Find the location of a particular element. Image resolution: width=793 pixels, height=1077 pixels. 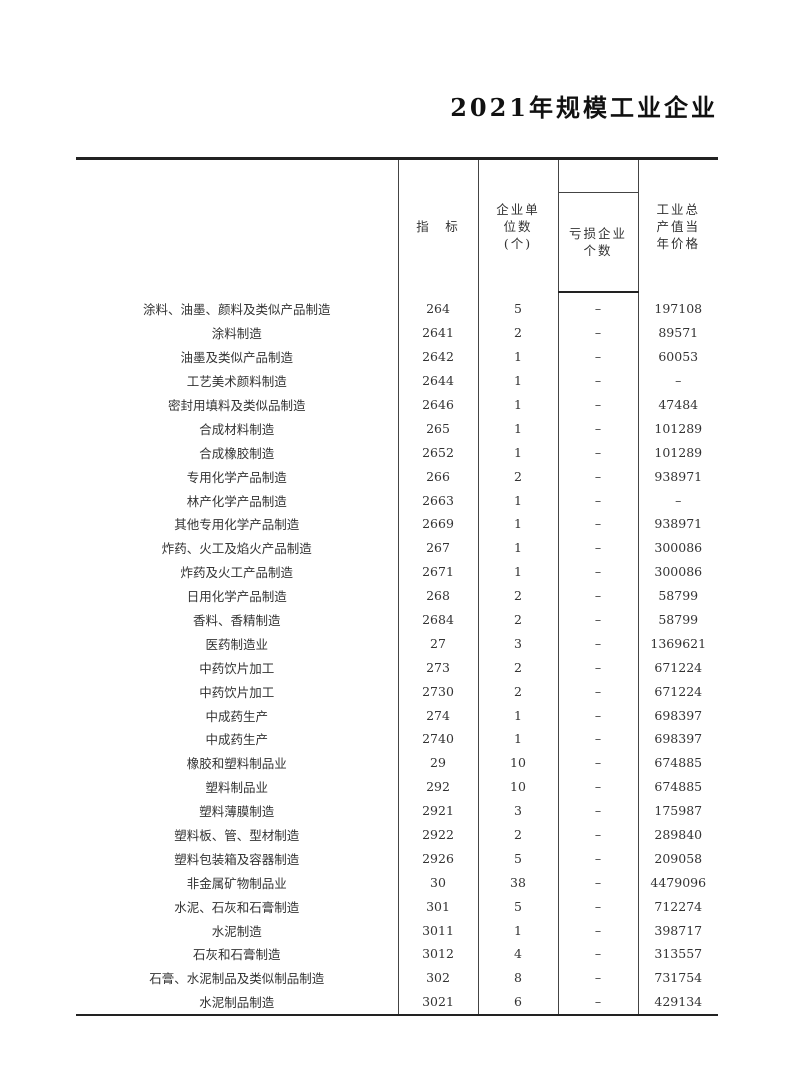

row-code: 301 is located at coordinates (437, 906).